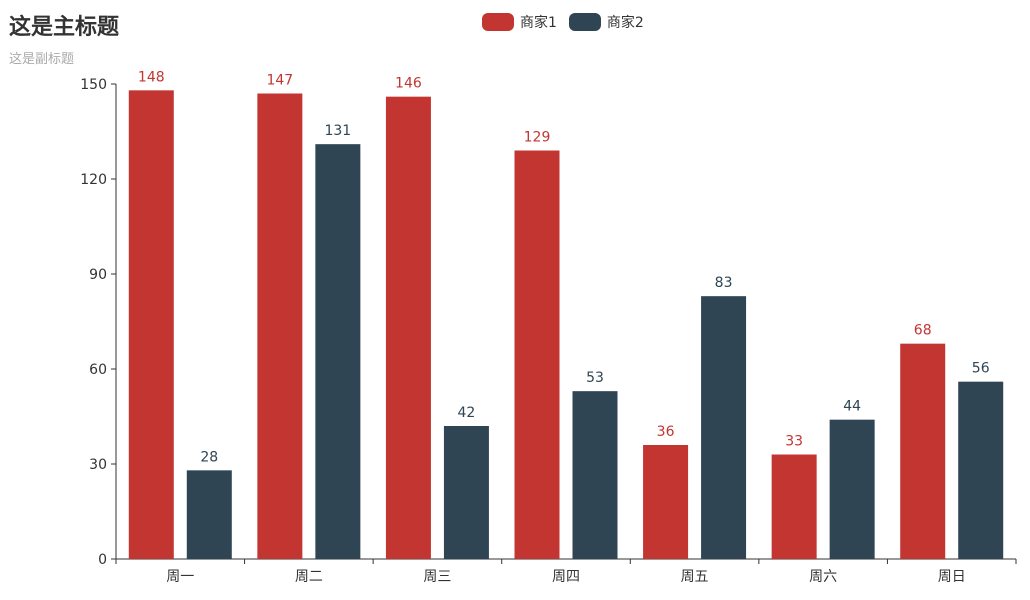  What do you see at coordinates (566, 577) in the screenshot?
I see `x-tick-label: 周四` at bounding box center [566, 577].